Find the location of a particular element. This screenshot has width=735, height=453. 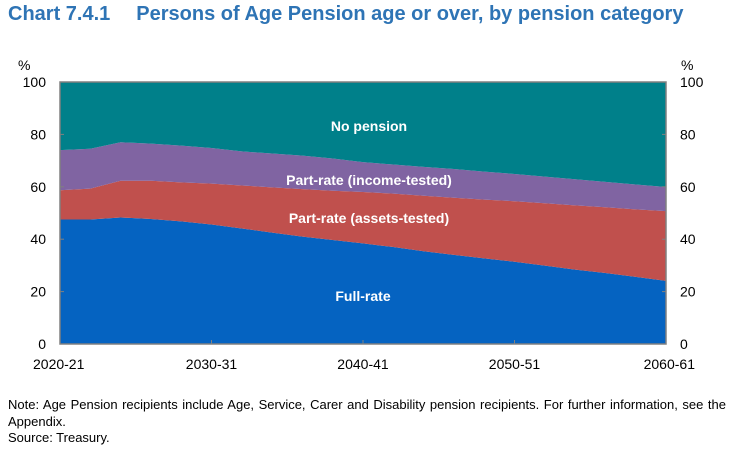

x-tick-label: 2050-51 is located at coordinates (515, 364).